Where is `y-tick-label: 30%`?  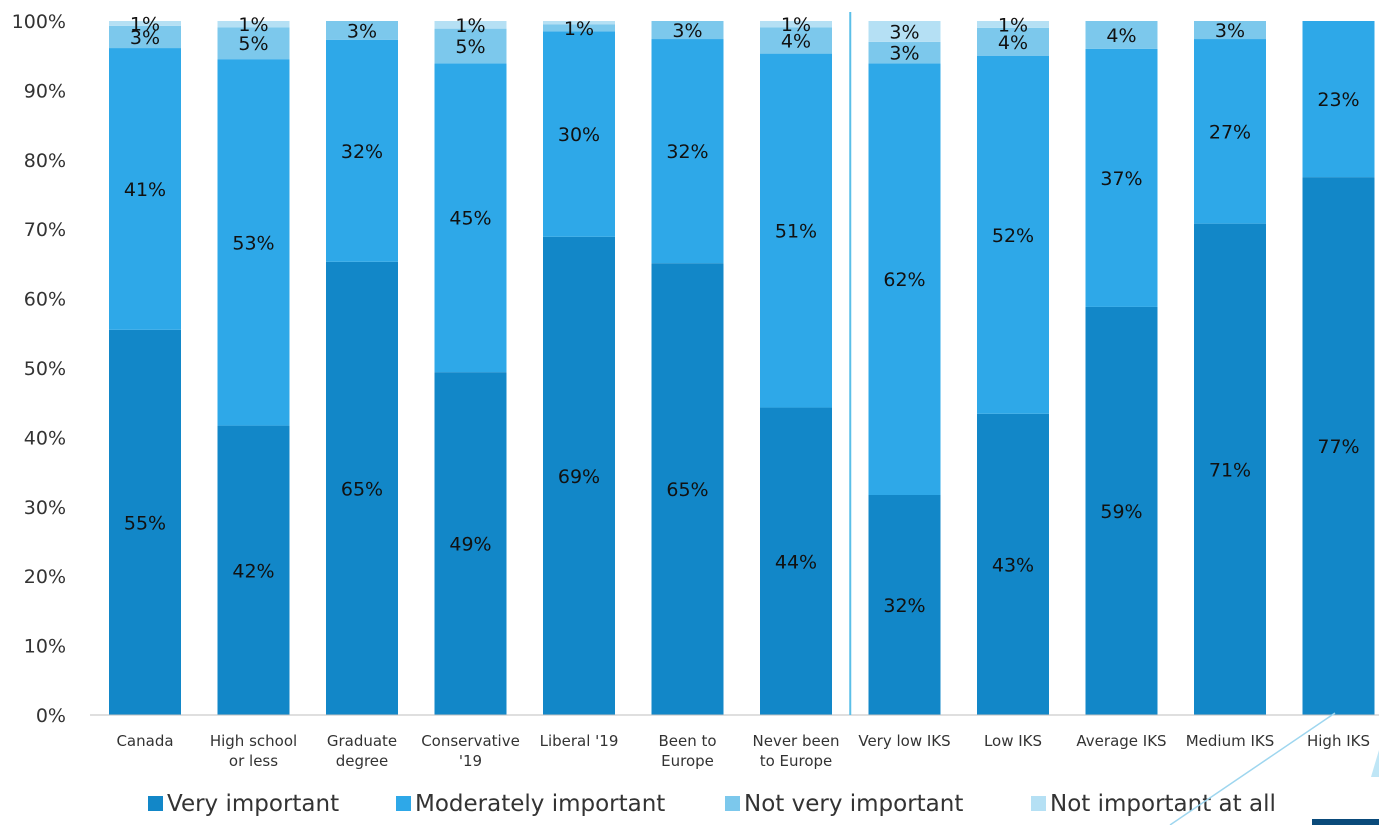 y-tick-label: 30% is located at coordinates (45, 508).